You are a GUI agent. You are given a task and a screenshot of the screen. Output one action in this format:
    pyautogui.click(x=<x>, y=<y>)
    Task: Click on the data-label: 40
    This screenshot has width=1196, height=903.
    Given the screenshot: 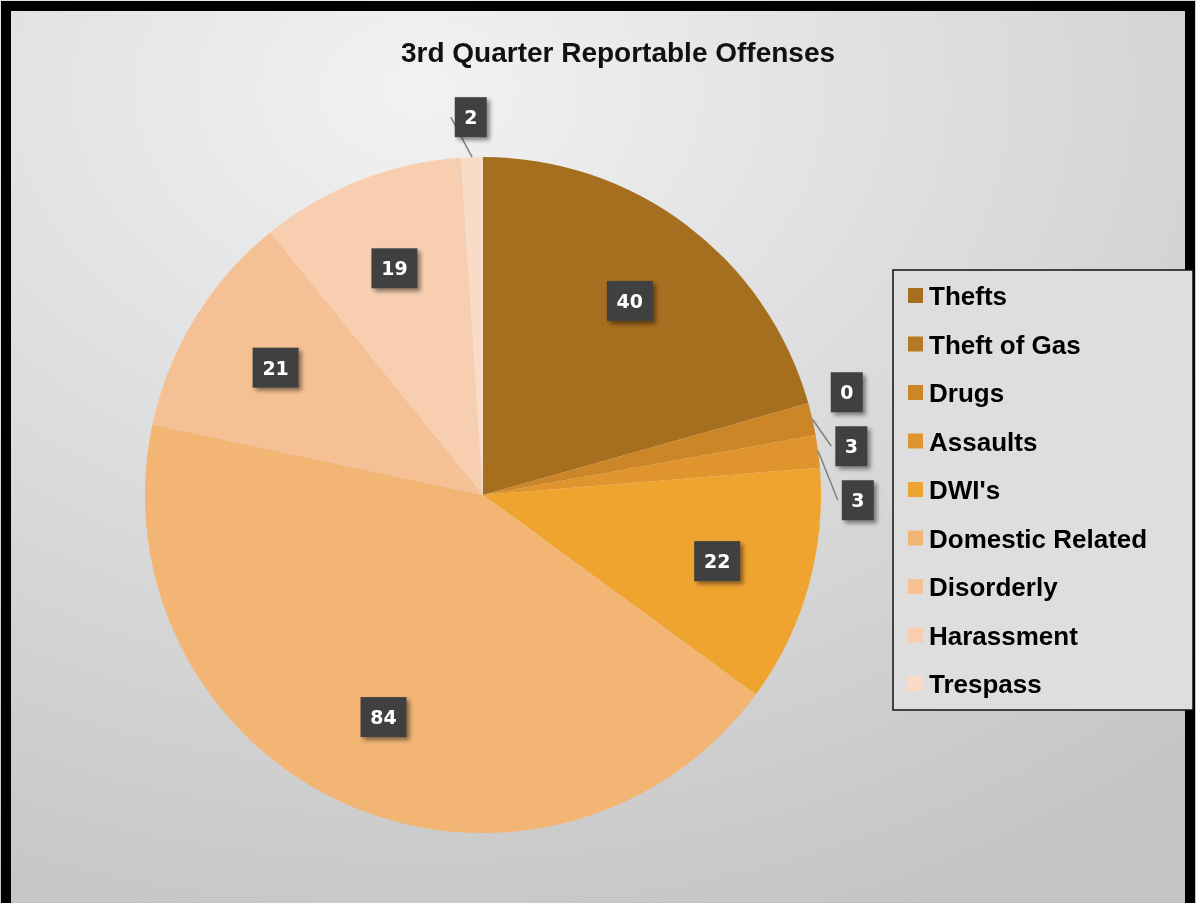 What is the action you would take?
    pyautogui.click(x=630, y=300)
    